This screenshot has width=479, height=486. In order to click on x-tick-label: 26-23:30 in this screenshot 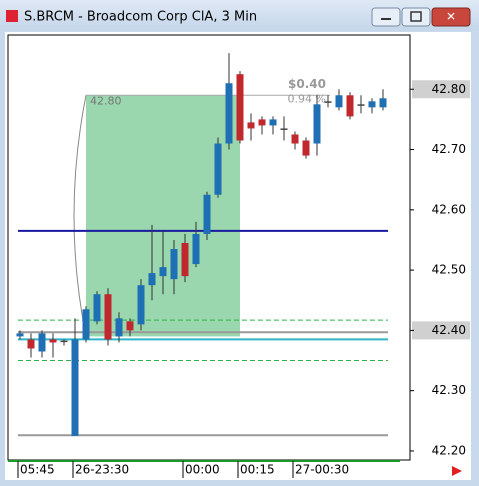, I will do `click(102, 470)`.